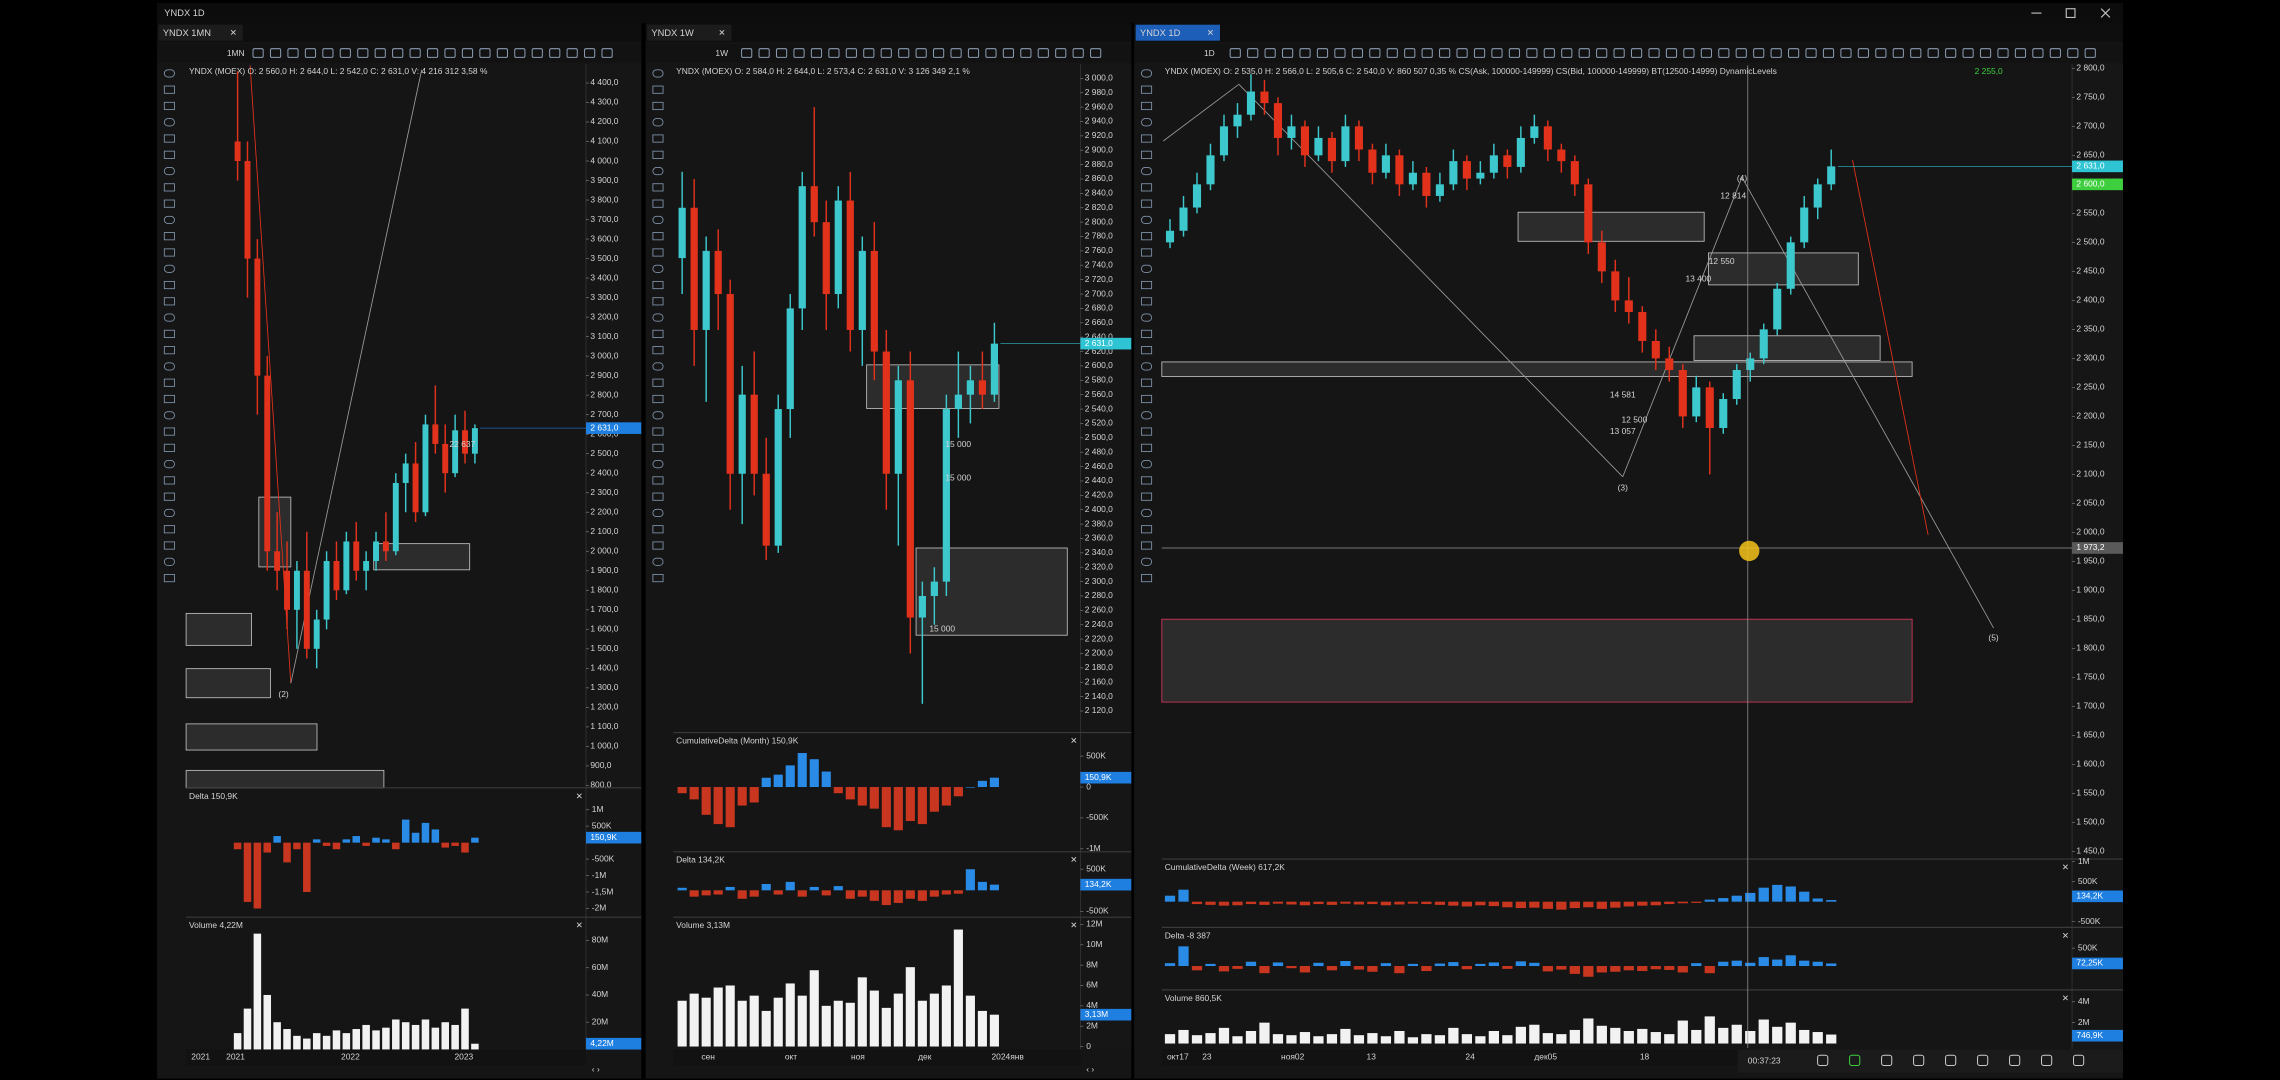 The image size is (2280, 1080). I want to click on window-controls, so click(2071, 13).